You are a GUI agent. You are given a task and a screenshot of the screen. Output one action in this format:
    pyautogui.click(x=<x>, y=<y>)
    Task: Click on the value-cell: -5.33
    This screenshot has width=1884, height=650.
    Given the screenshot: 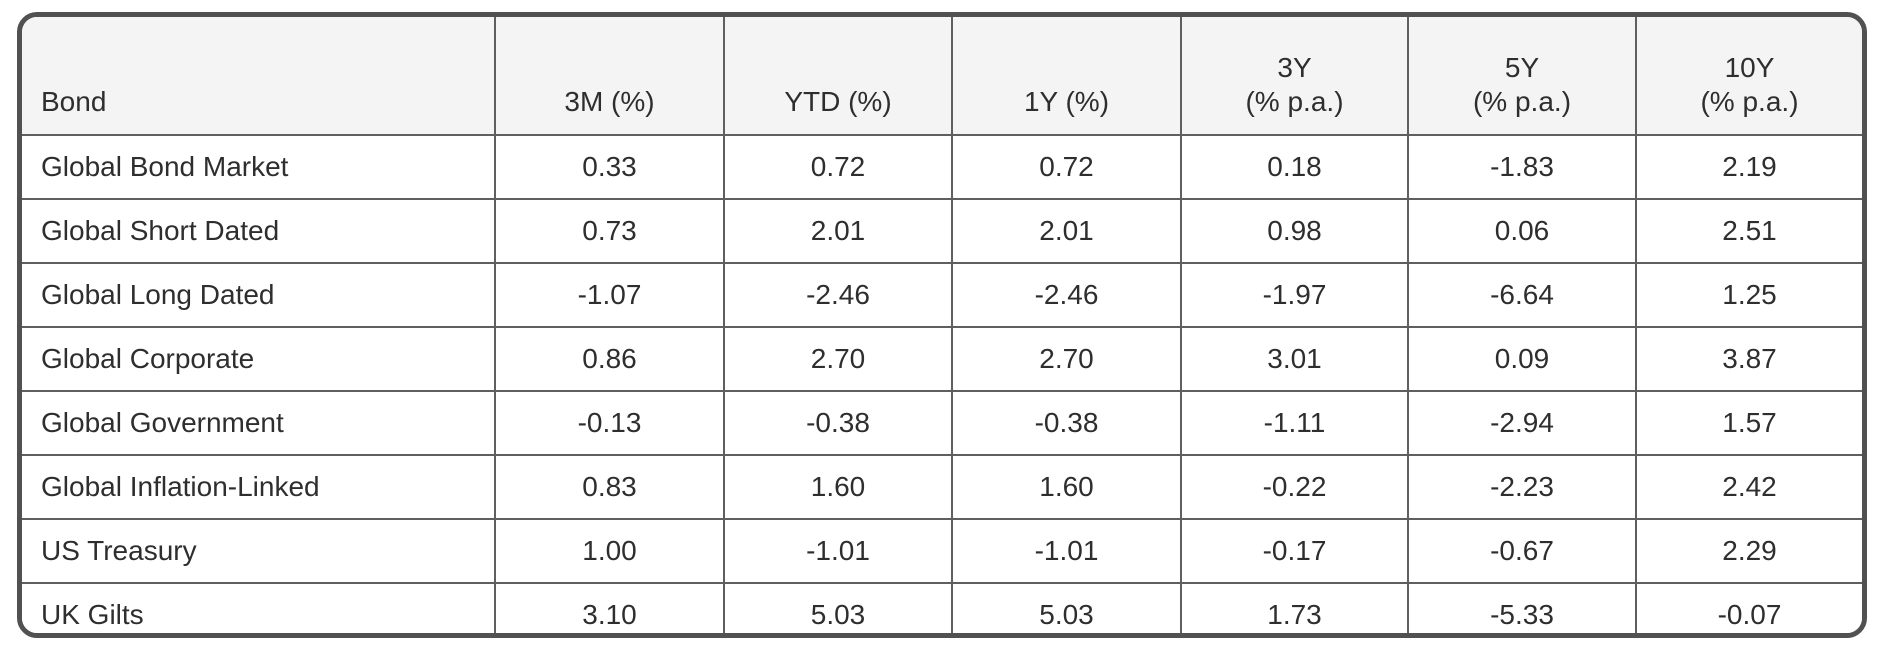 What is the action you would take?
    pyautogui.click(x=1522, y=608)
    